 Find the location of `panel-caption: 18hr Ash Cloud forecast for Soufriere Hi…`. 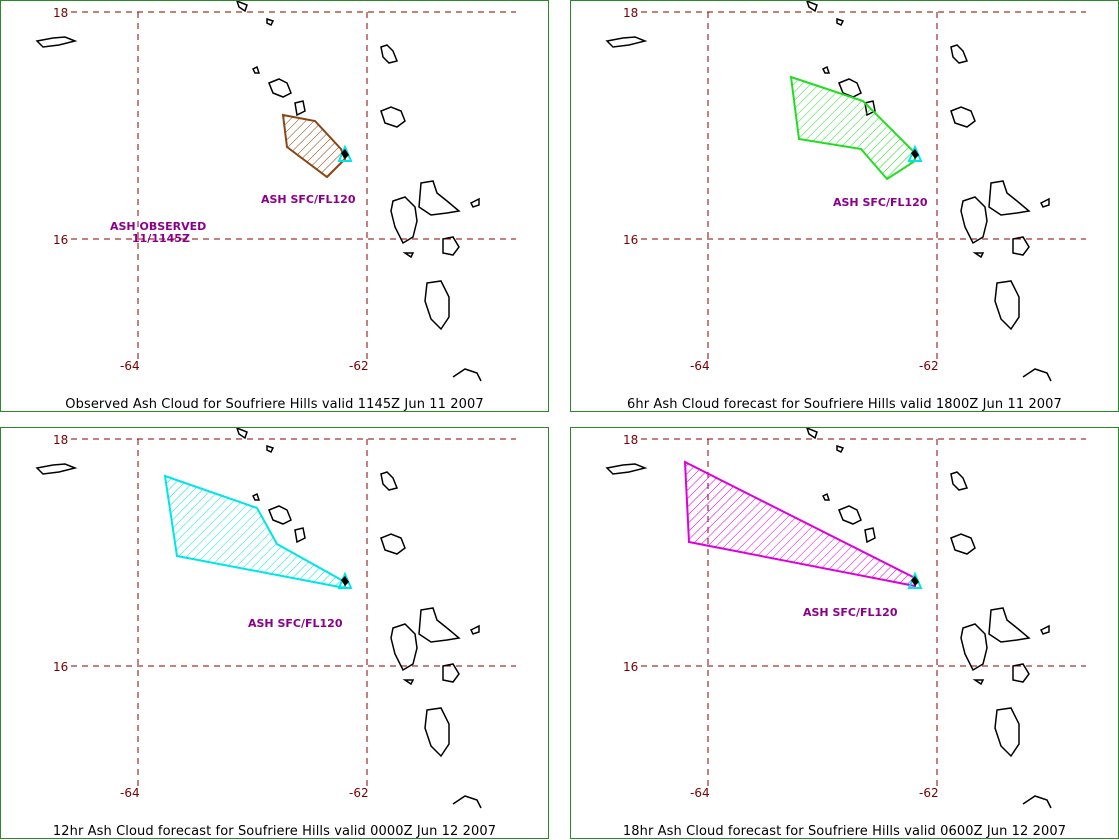

panel-caption: 18hr Ash Cloud forecast for Soufriere Hi… is located at coordinates (844, 831).